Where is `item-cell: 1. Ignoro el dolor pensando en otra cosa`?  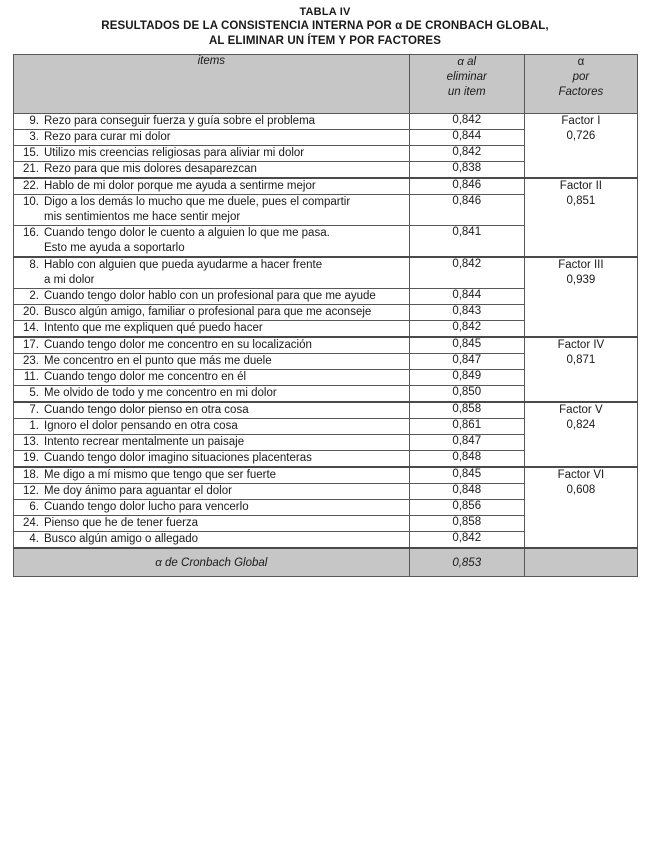
item-cell: 1. Ignoro el dolor pensando en otra cosa is located at coordinates (211, 426).